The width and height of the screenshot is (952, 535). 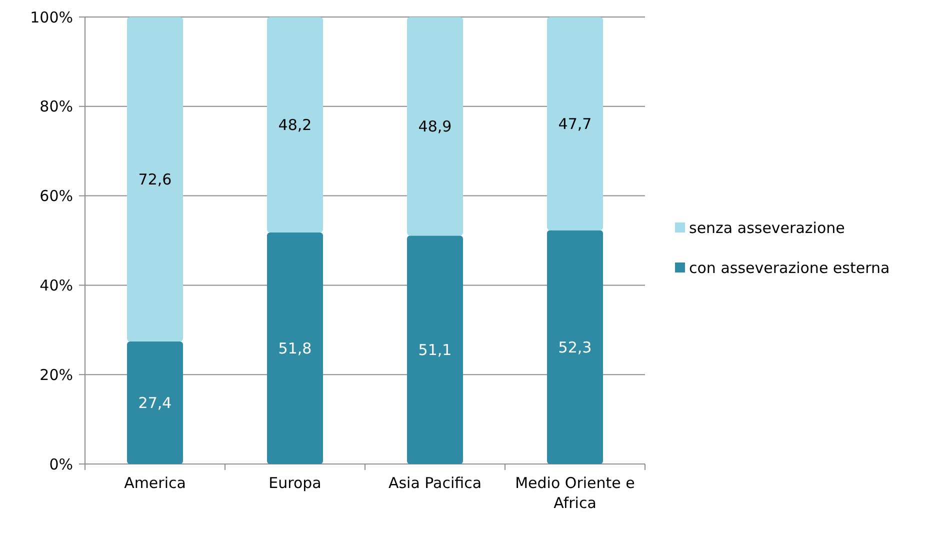 I want to click on data-label: 47,7, so click(x=575, y=123).